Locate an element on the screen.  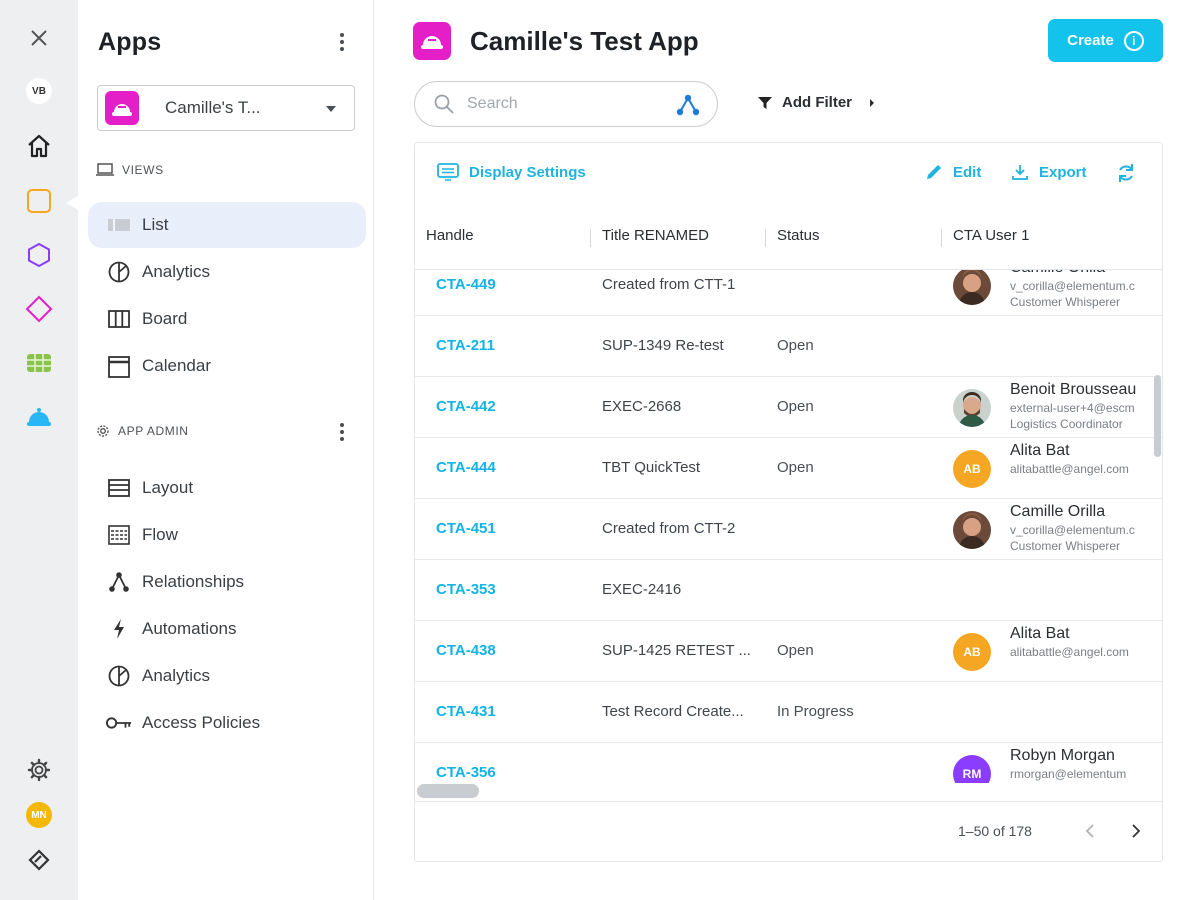
nav-item-label: Calendar is located at coordinates (176, 365).